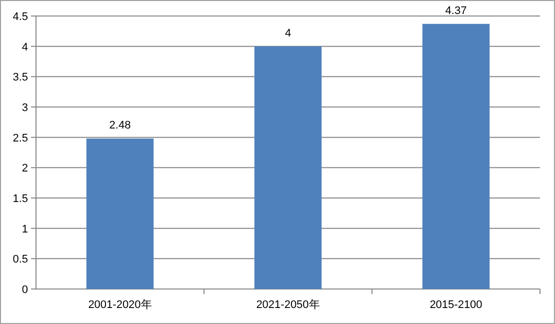  Describe the element at coordinates (25, 108) in the screenshot. I see `y-tick-label: 3` at that location.